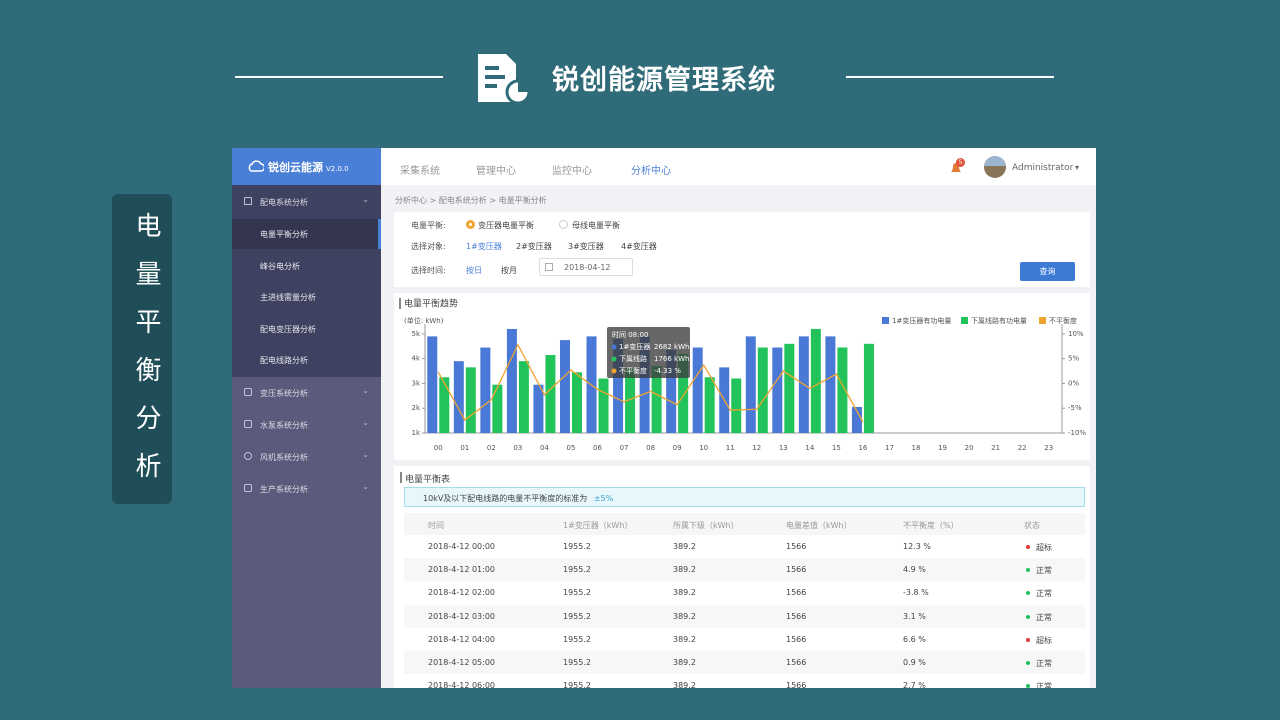 The image size is (1280, 720). I want to click on table-cell: 3.1 %, so click(914, 616).